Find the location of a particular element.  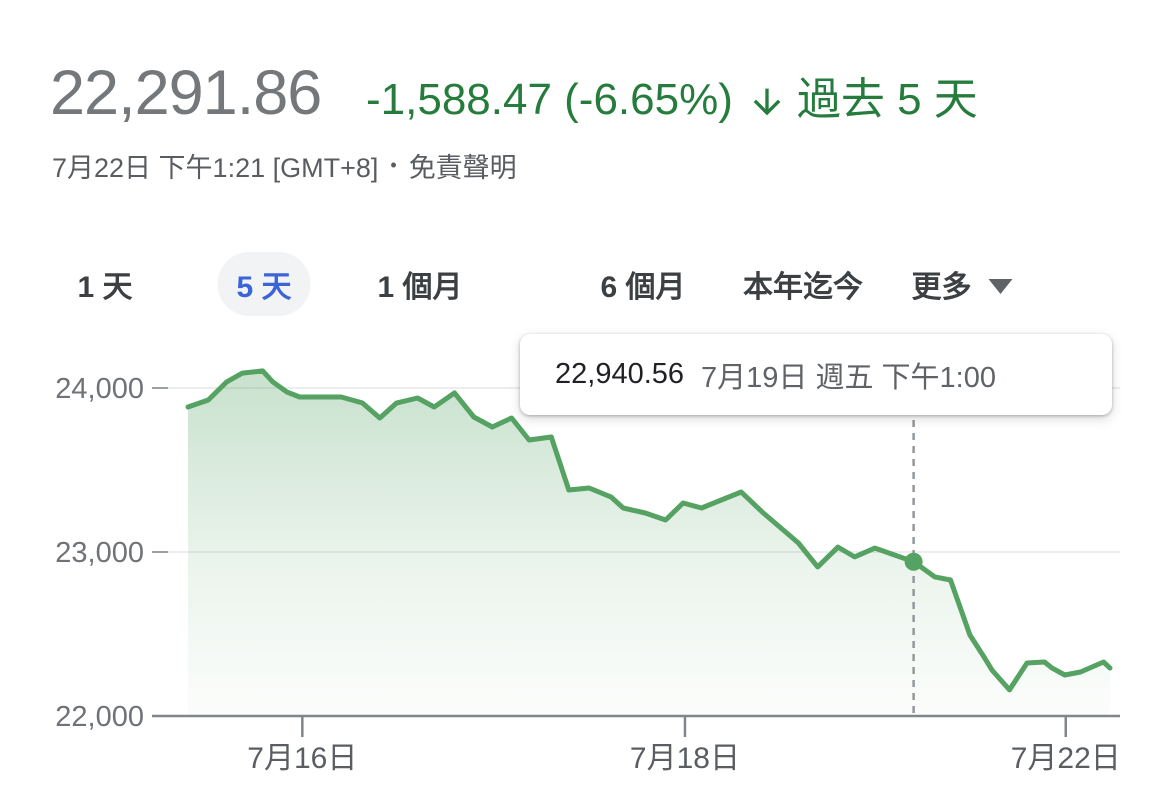

tooltip: 22,940.56 7月19日 週五 下午1:00 is located at coordinates (816, 374).